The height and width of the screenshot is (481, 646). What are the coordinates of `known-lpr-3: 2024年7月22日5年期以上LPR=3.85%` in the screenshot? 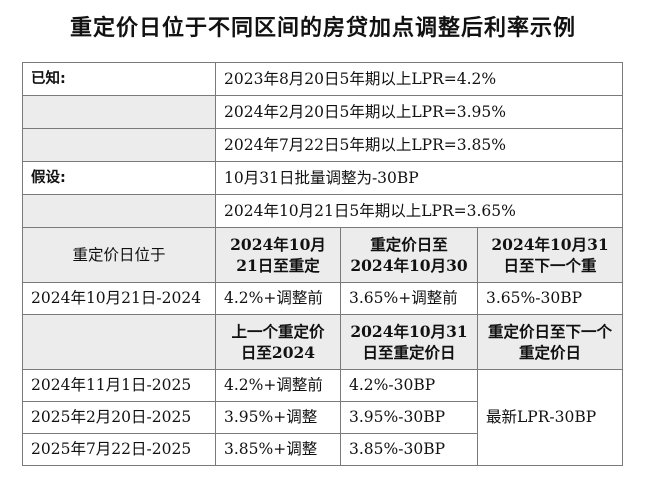 It's located at (419, 145).